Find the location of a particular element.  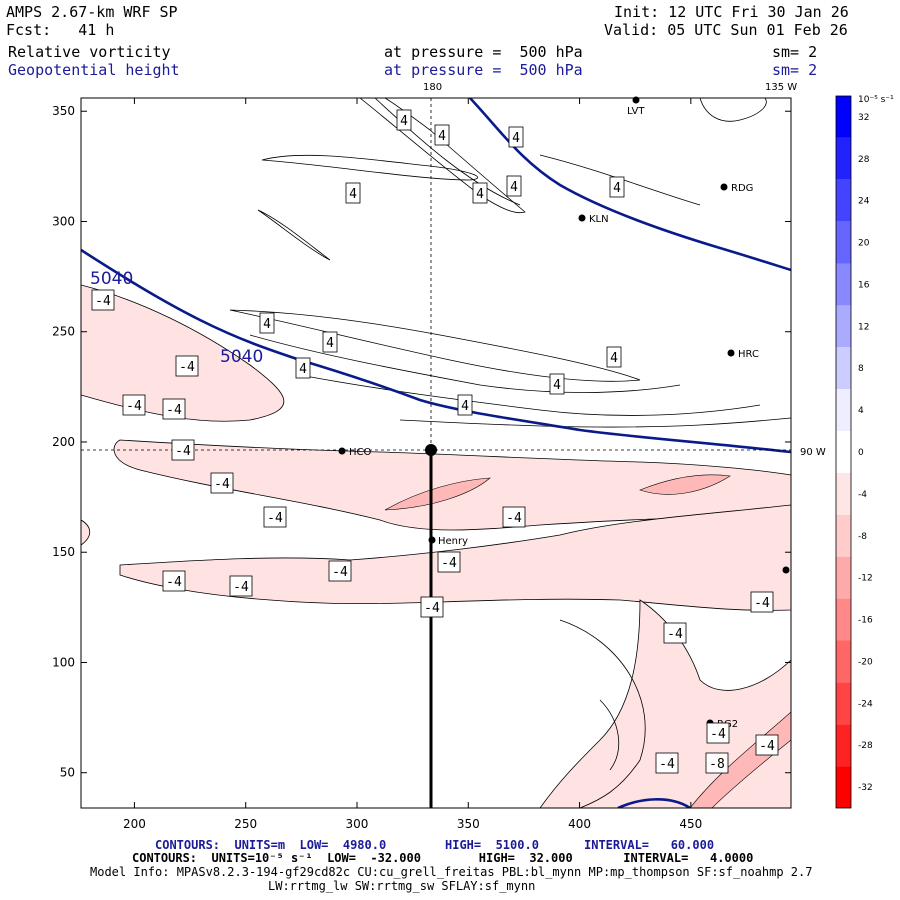

colorbar-tick-label: 28 is located at coordinates (864, 160).